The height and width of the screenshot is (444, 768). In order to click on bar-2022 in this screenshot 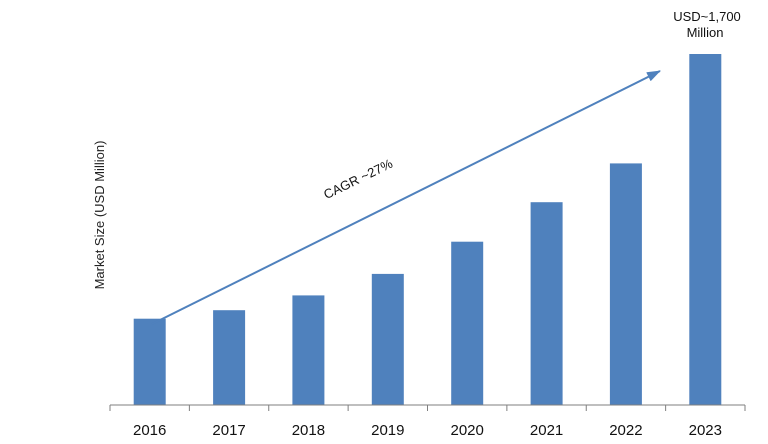, I will do `click(625, 284)`.